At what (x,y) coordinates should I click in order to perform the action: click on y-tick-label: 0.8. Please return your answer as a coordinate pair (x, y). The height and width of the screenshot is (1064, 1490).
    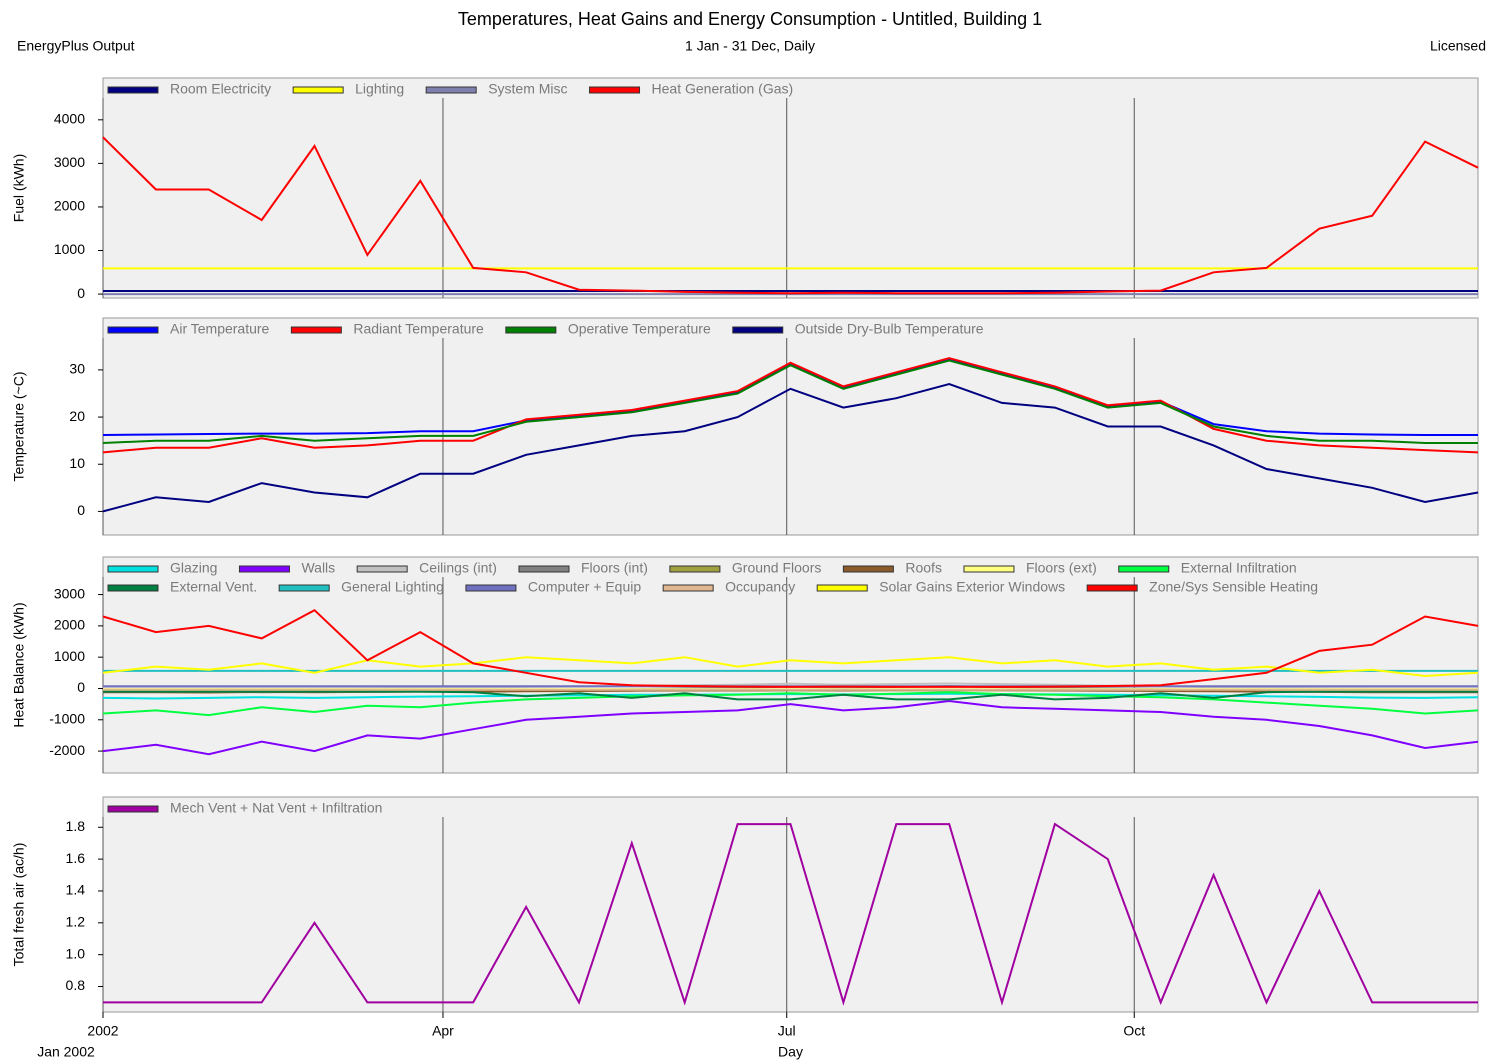
    Looking at the image, I should click on (76, 985).